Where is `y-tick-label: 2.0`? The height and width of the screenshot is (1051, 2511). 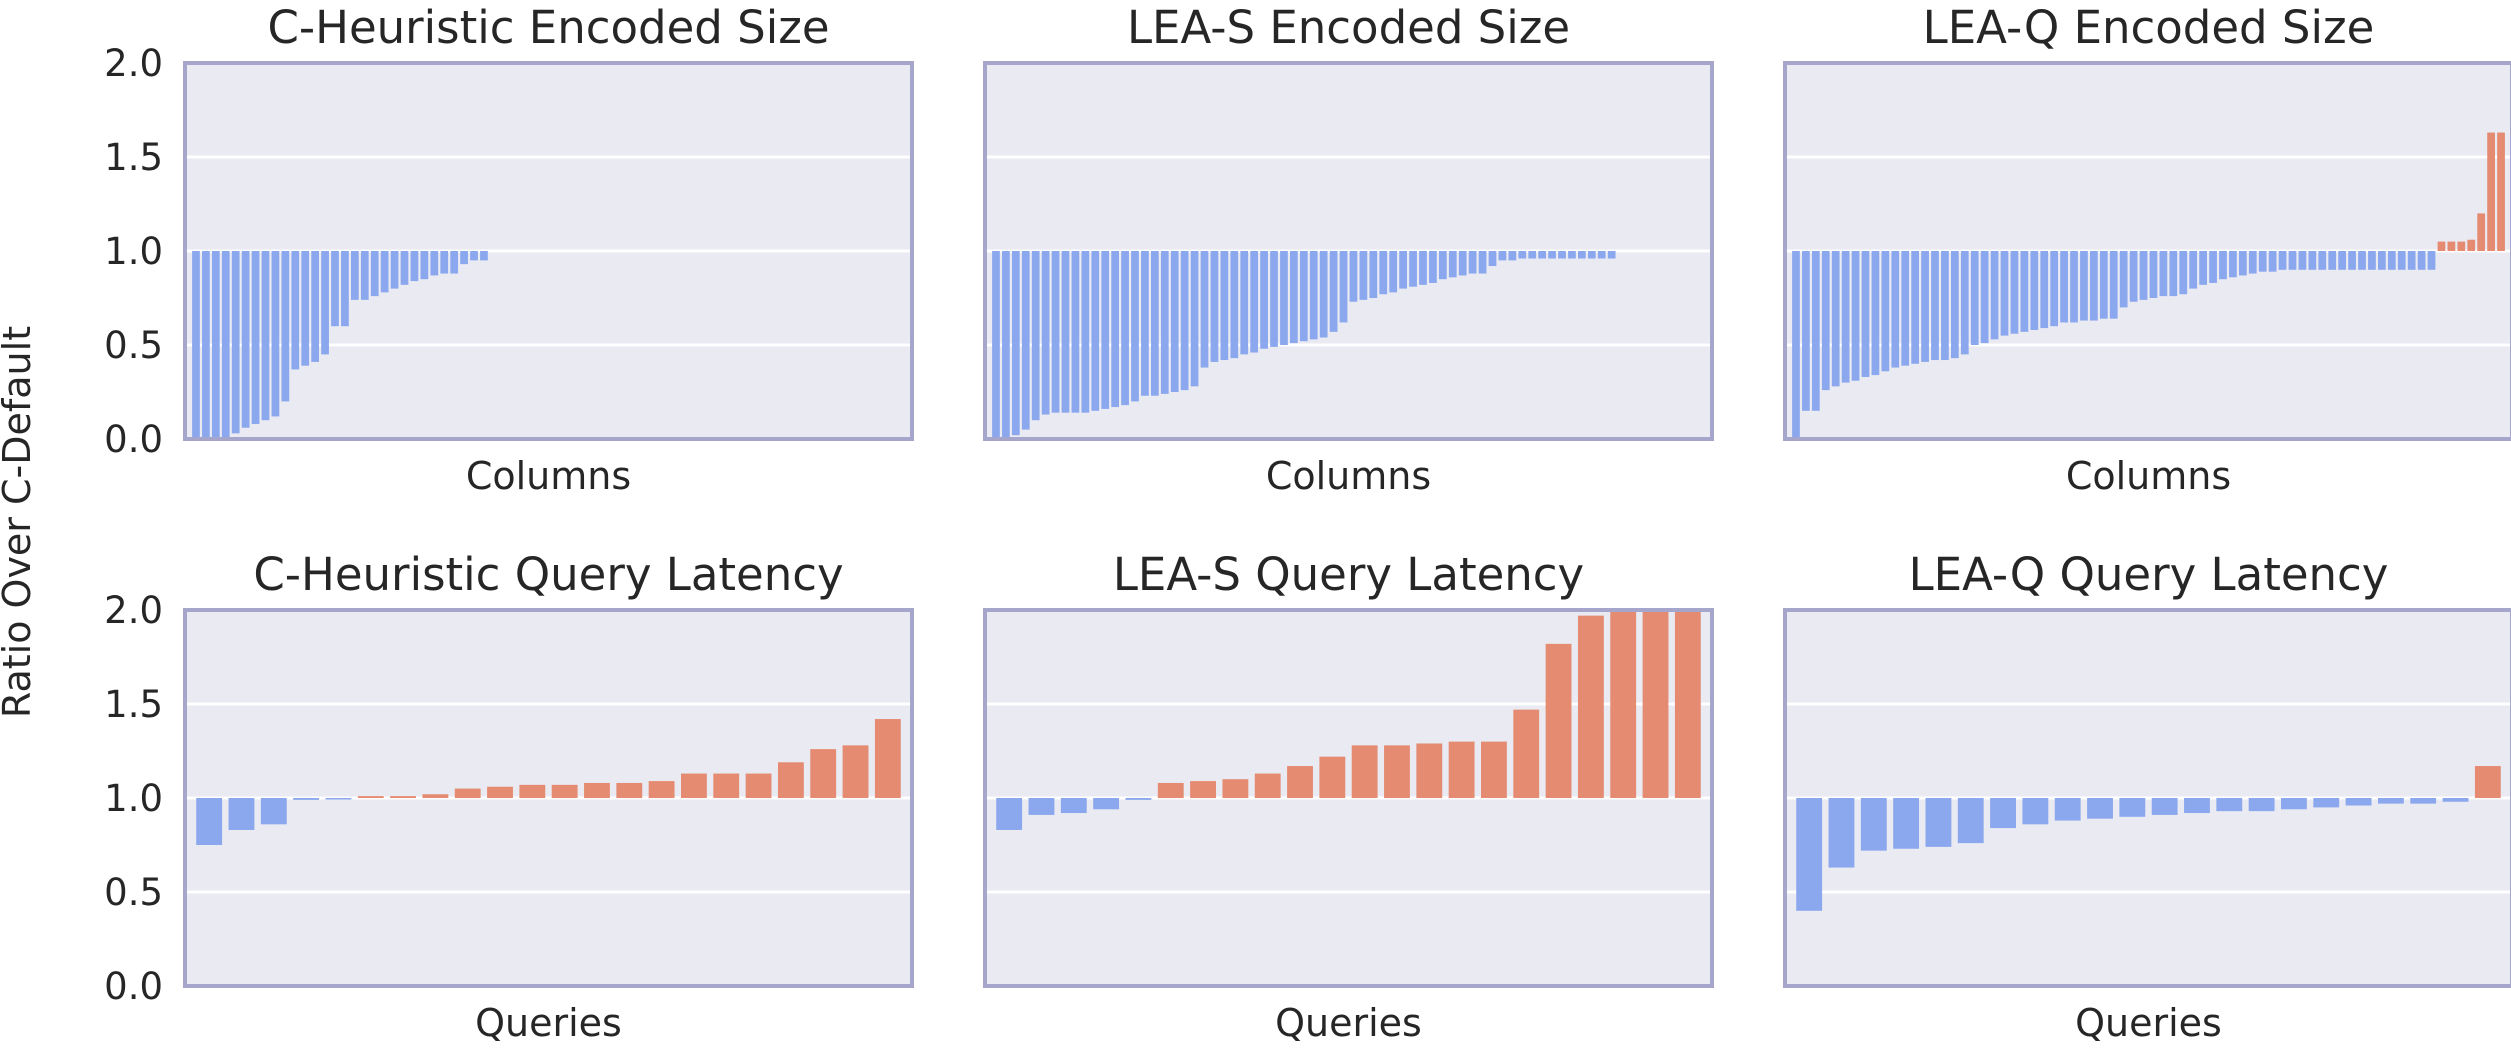 y-tick-label: 2.0 is located at coordinates (133, 63).